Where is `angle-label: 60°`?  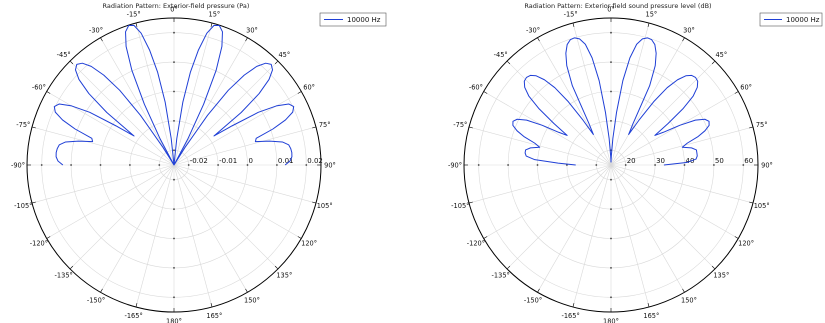
angle-label: 60° is located at coordinates (309, 87).